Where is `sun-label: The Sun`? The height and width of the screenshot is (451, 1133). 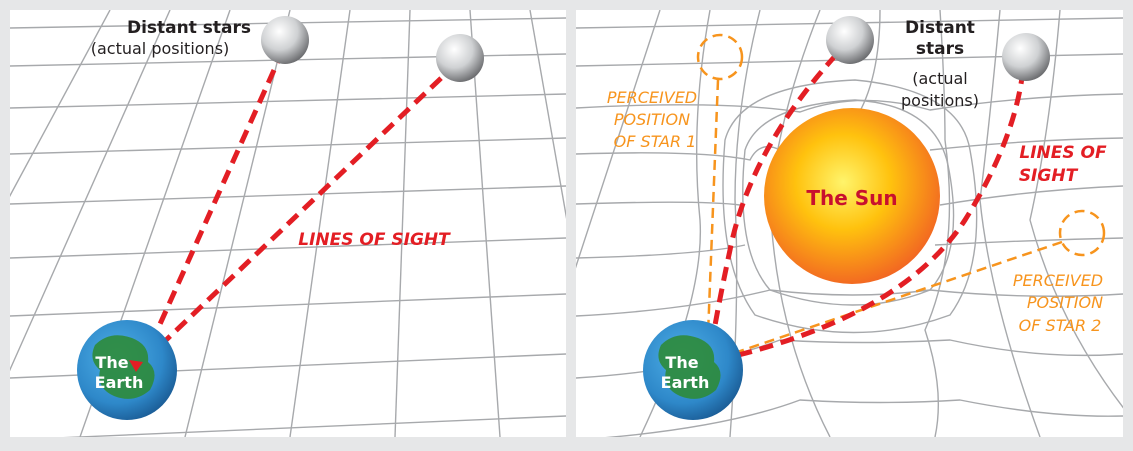
sun-label: The Sun is located at coordinates (851, 198).